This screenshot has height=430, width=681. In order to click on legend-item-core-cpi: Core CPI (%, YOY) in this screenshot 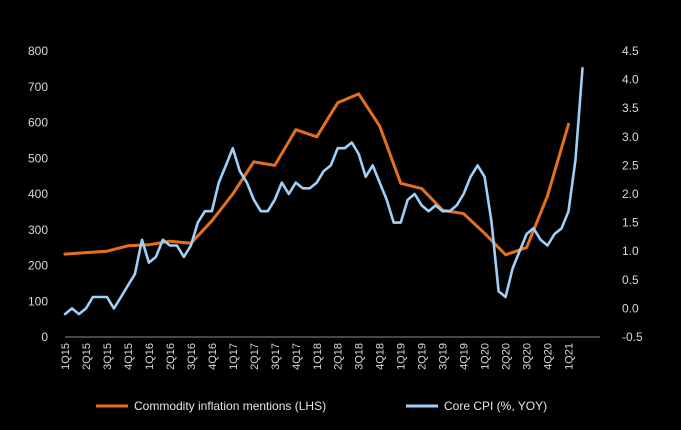, I will do `click(476, 406)`.